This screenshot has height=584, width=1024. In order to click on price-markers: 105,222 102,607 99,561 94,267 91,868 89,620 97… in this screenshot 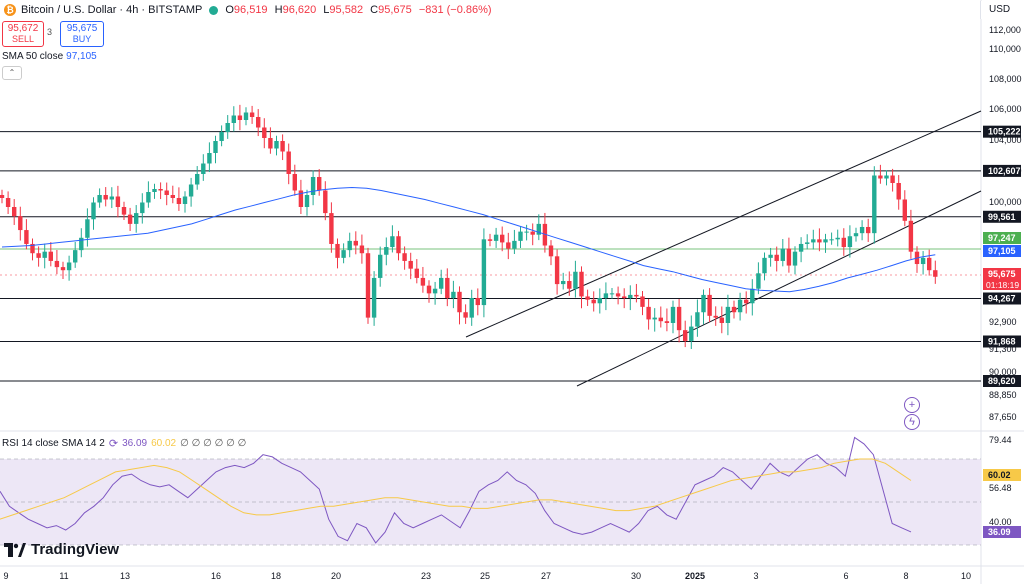, I will do `click(1002, 256)`.